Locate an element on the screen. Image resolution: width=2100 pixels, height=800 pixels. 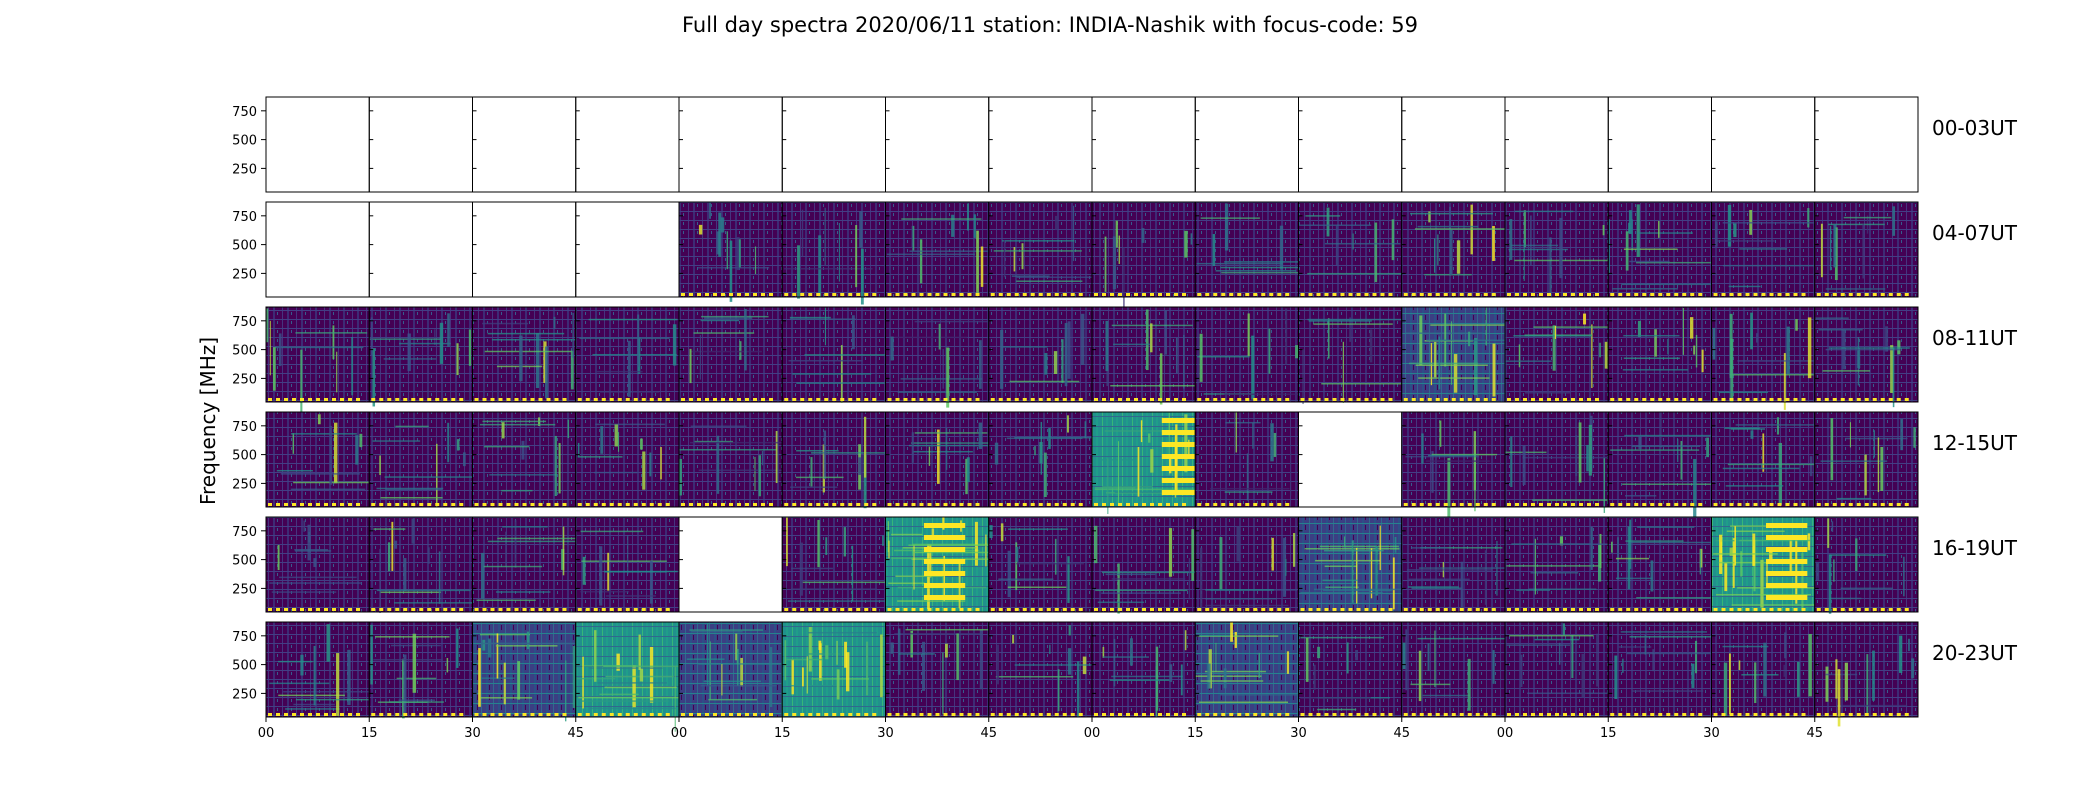
row-label: 04-07UT is located at coordinates (1975, 233).